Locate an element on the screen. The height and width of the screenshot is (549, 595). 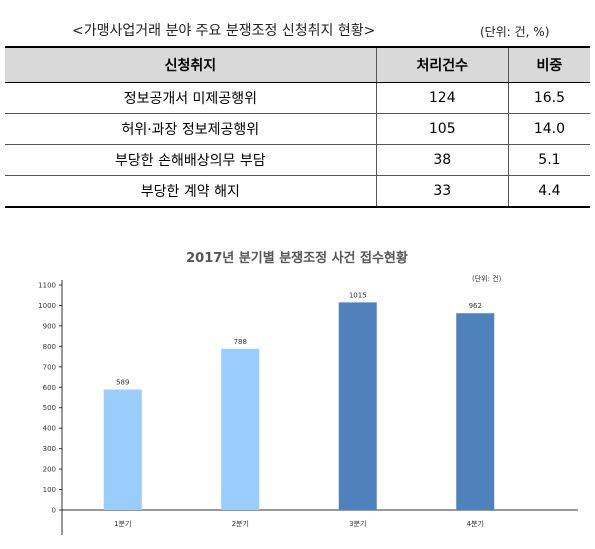
x-tick-label: 4분기 is located at coordinates (475, 523).